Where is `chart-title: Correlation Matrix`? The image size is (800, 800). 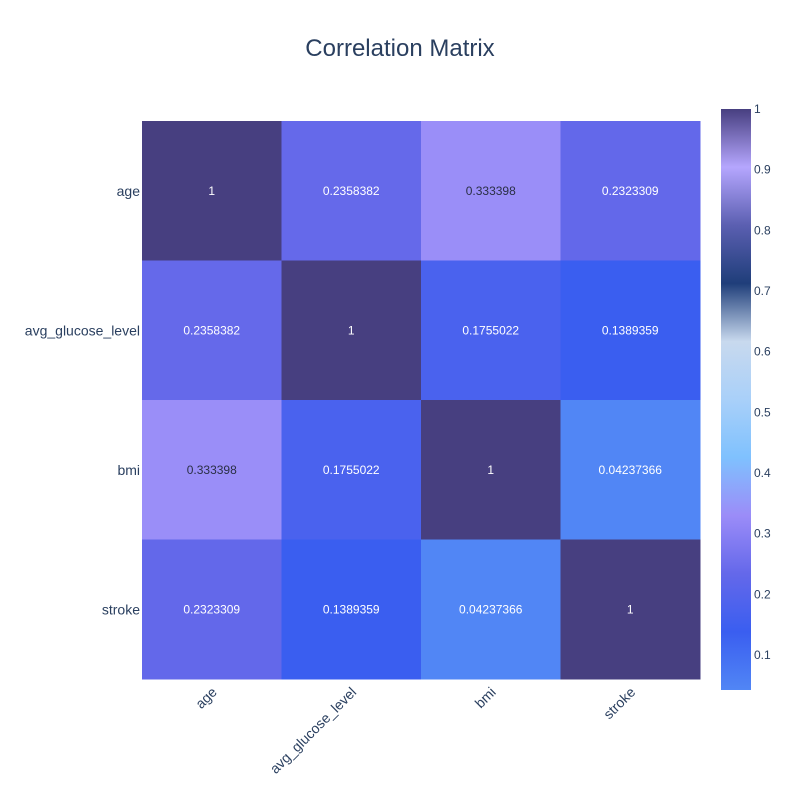 chart-title: Correlation Matrix is located at coordinates (399, 48).